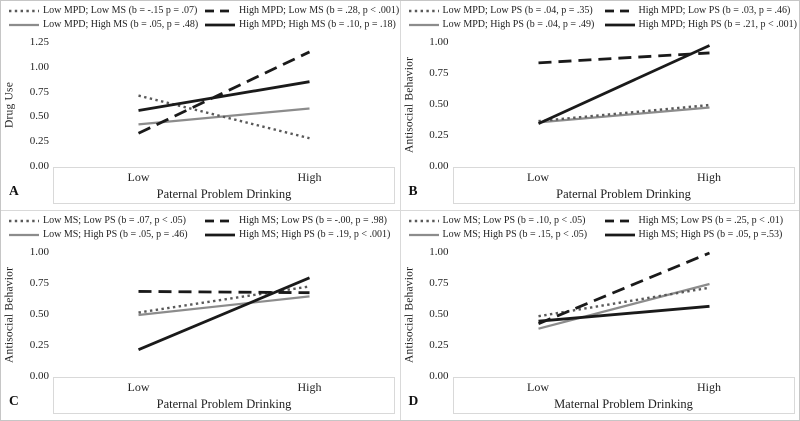 This screenshot has width=800, height=421. What do you see at coordinates (224, 117) in the screenshot?
I see `series-line-dotted-gray` at bounding box center [224, 117].